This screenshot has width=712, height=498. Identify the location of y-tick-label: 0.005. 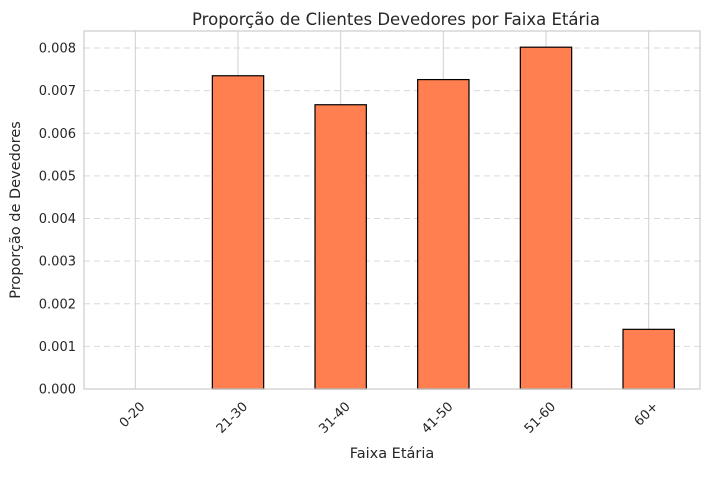
(57, 176).